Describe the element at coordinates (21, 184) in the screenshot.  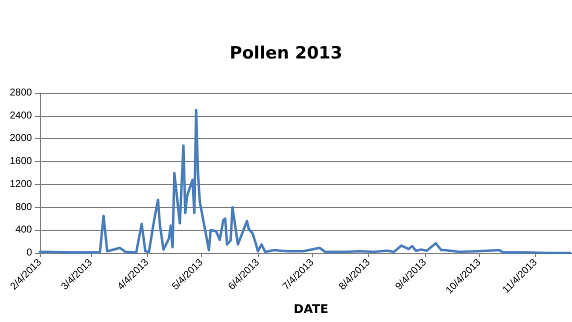
I see `y-tick-label: 1200` at that location.